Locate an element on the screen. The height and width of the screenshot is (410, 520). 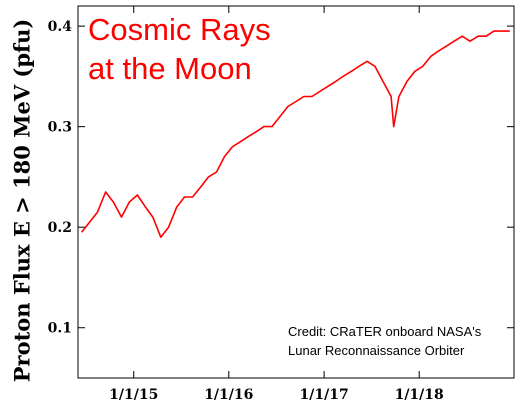
x-tick-label: 1/1/15 is located at coordinates (133, 395).